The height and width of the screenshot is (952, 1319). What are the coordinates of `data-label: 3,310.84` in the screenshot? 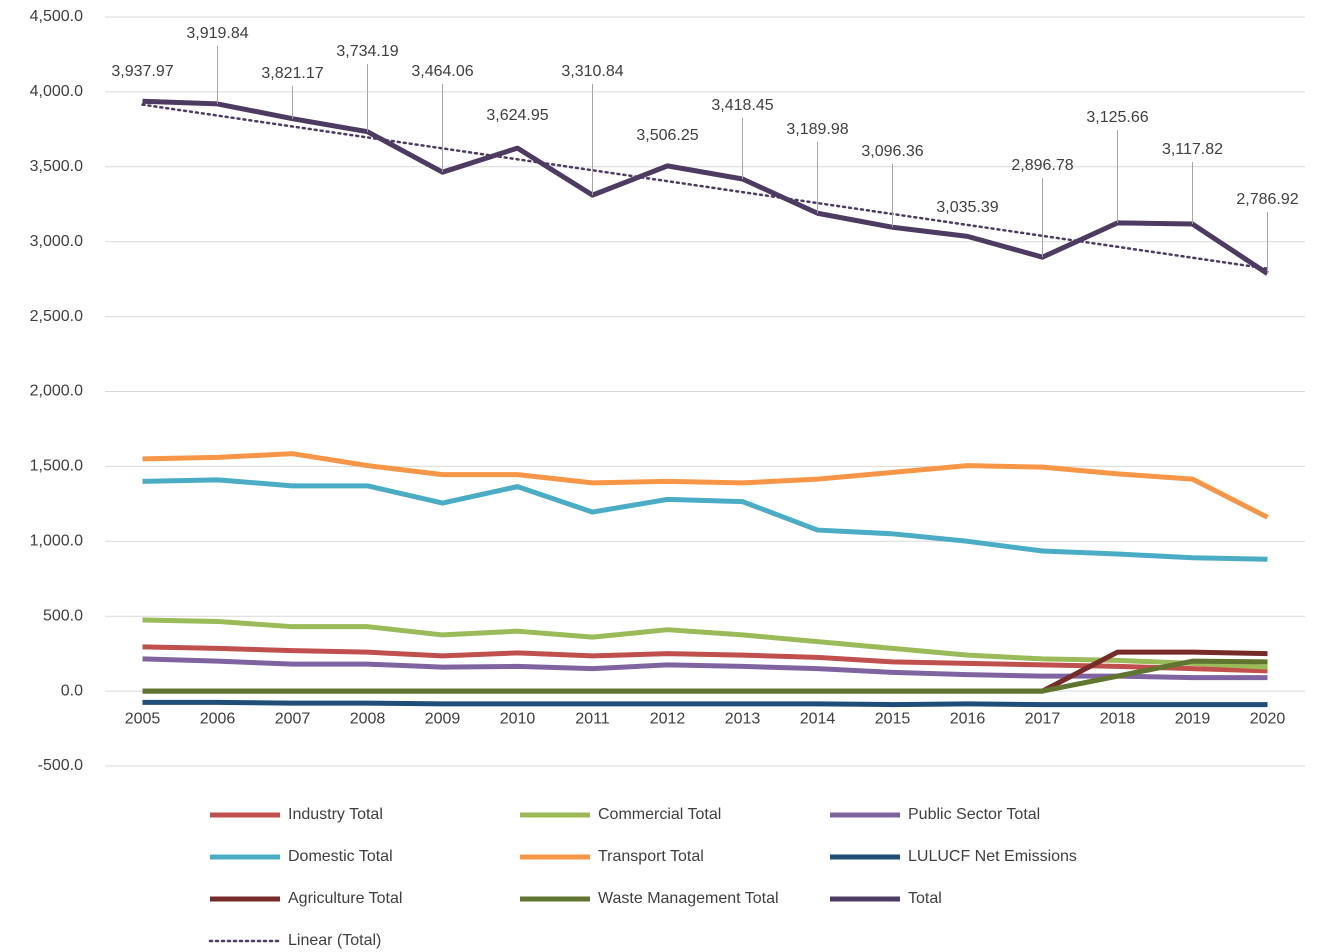 It's located at (592, 71).